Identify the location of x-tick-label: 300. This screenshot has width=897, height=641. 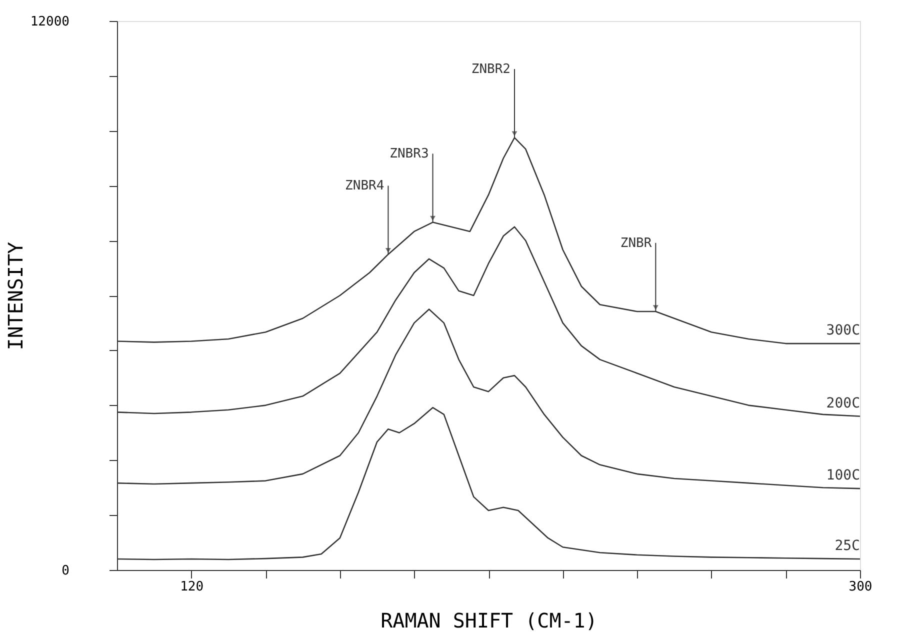
(860, 587).